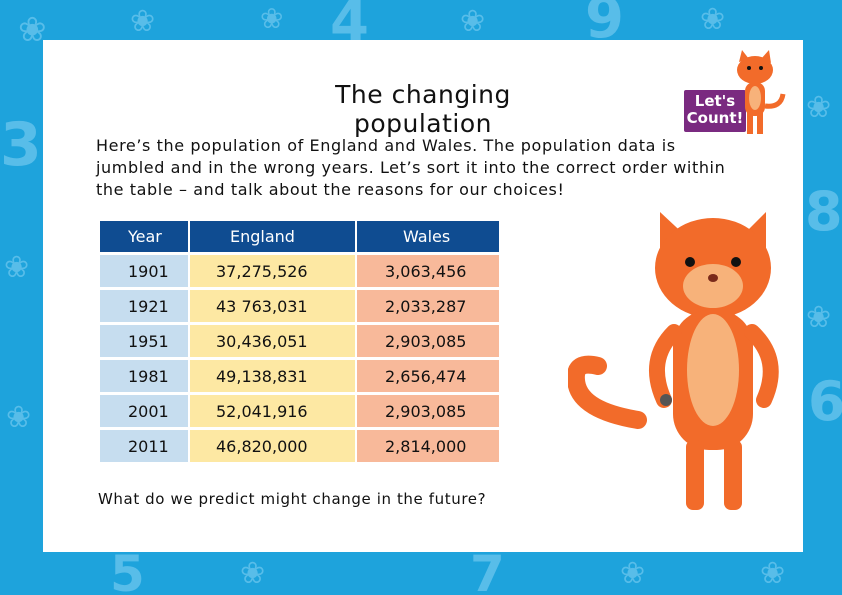 The image size is (842, 595). Describe the element at coordinates (144, 271) in the screenshot. I see `cell-year: 1901` at that location.